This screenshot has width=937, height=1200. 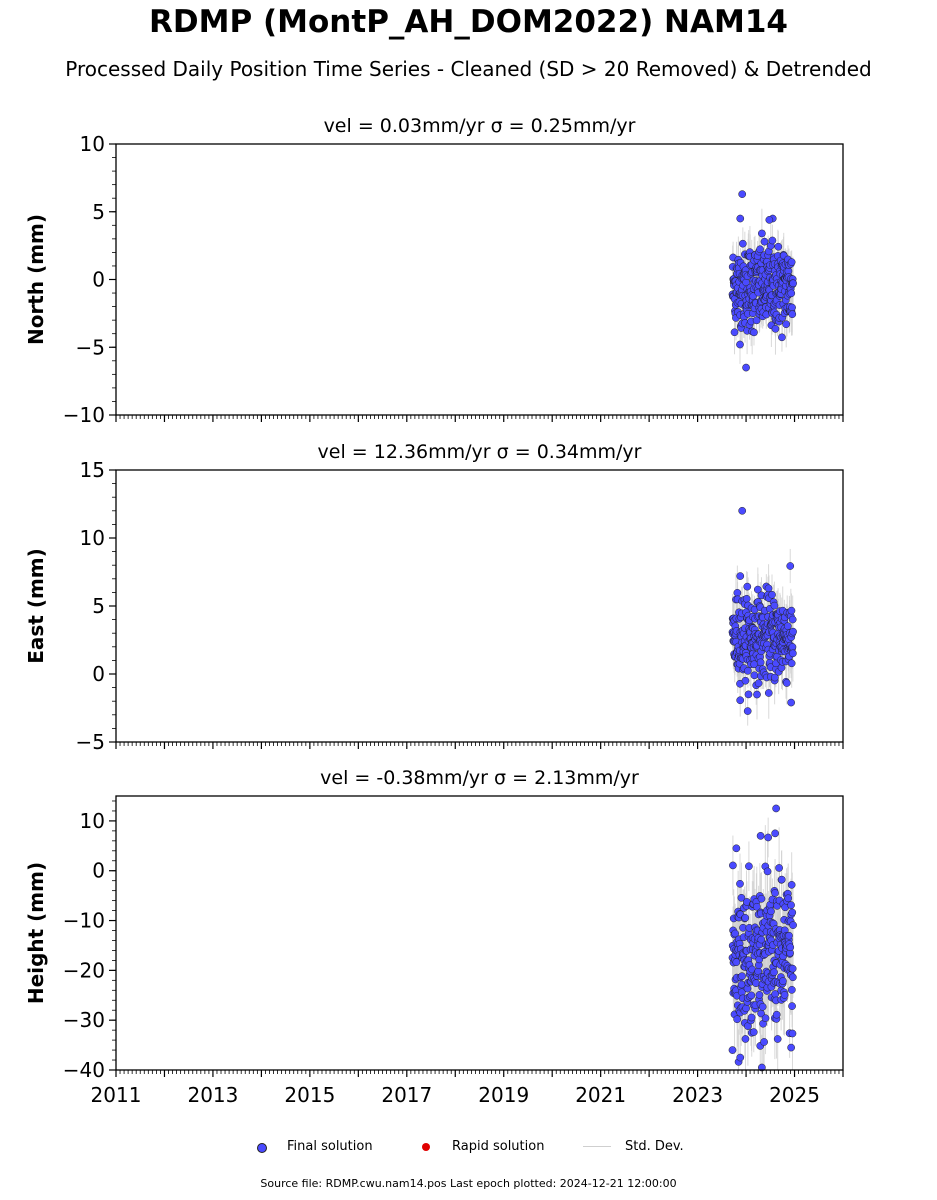 I want to click on data-points, so click(x=762, y=610).